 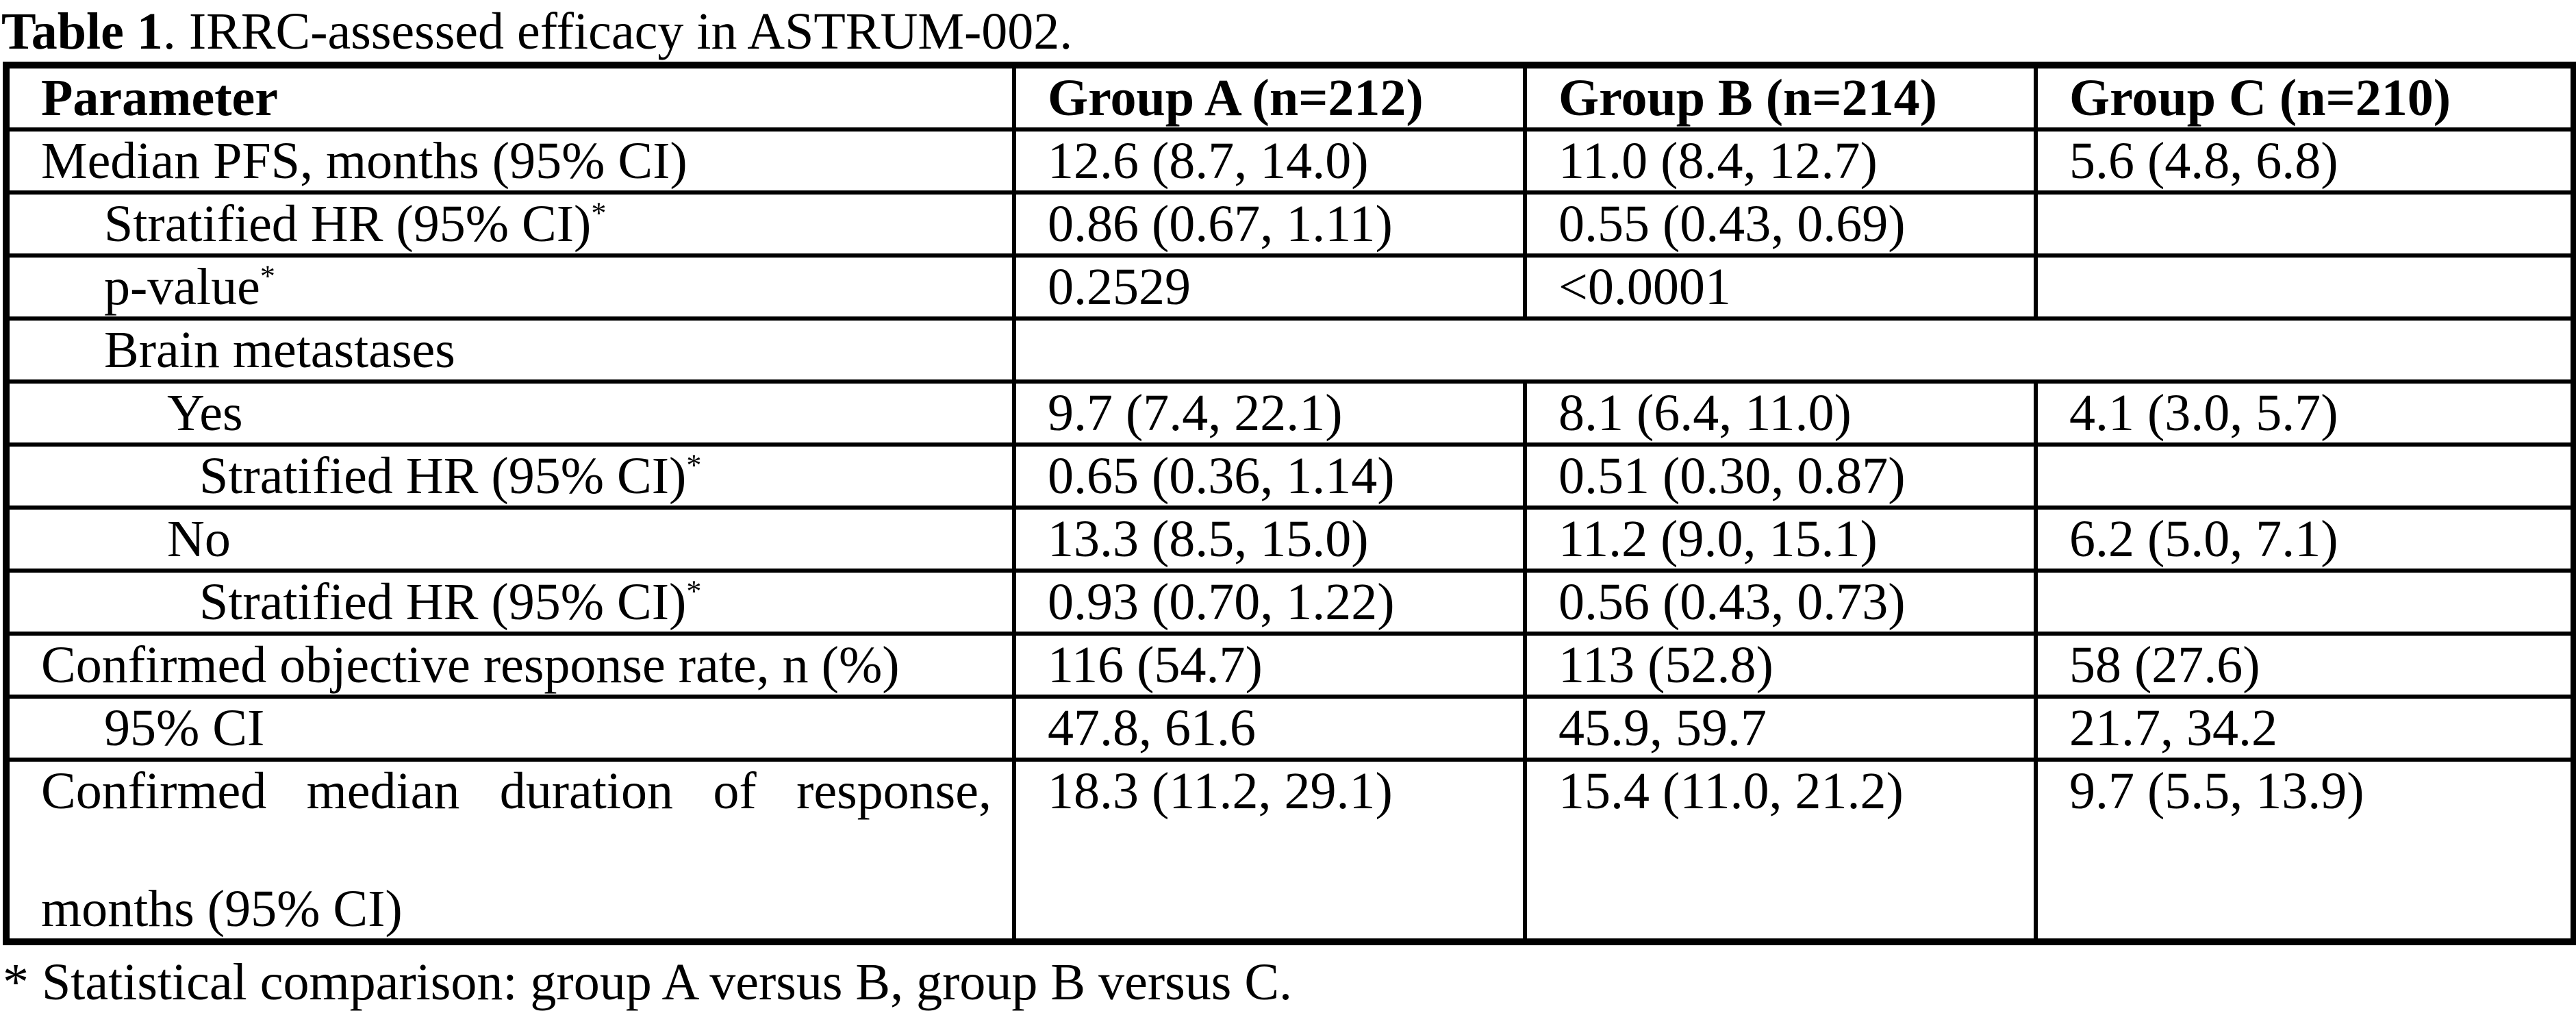 What do you see at coordinates (510, 539) in the screenshot?
I see `cell-parameter: No` at bounding box center [510, 539].